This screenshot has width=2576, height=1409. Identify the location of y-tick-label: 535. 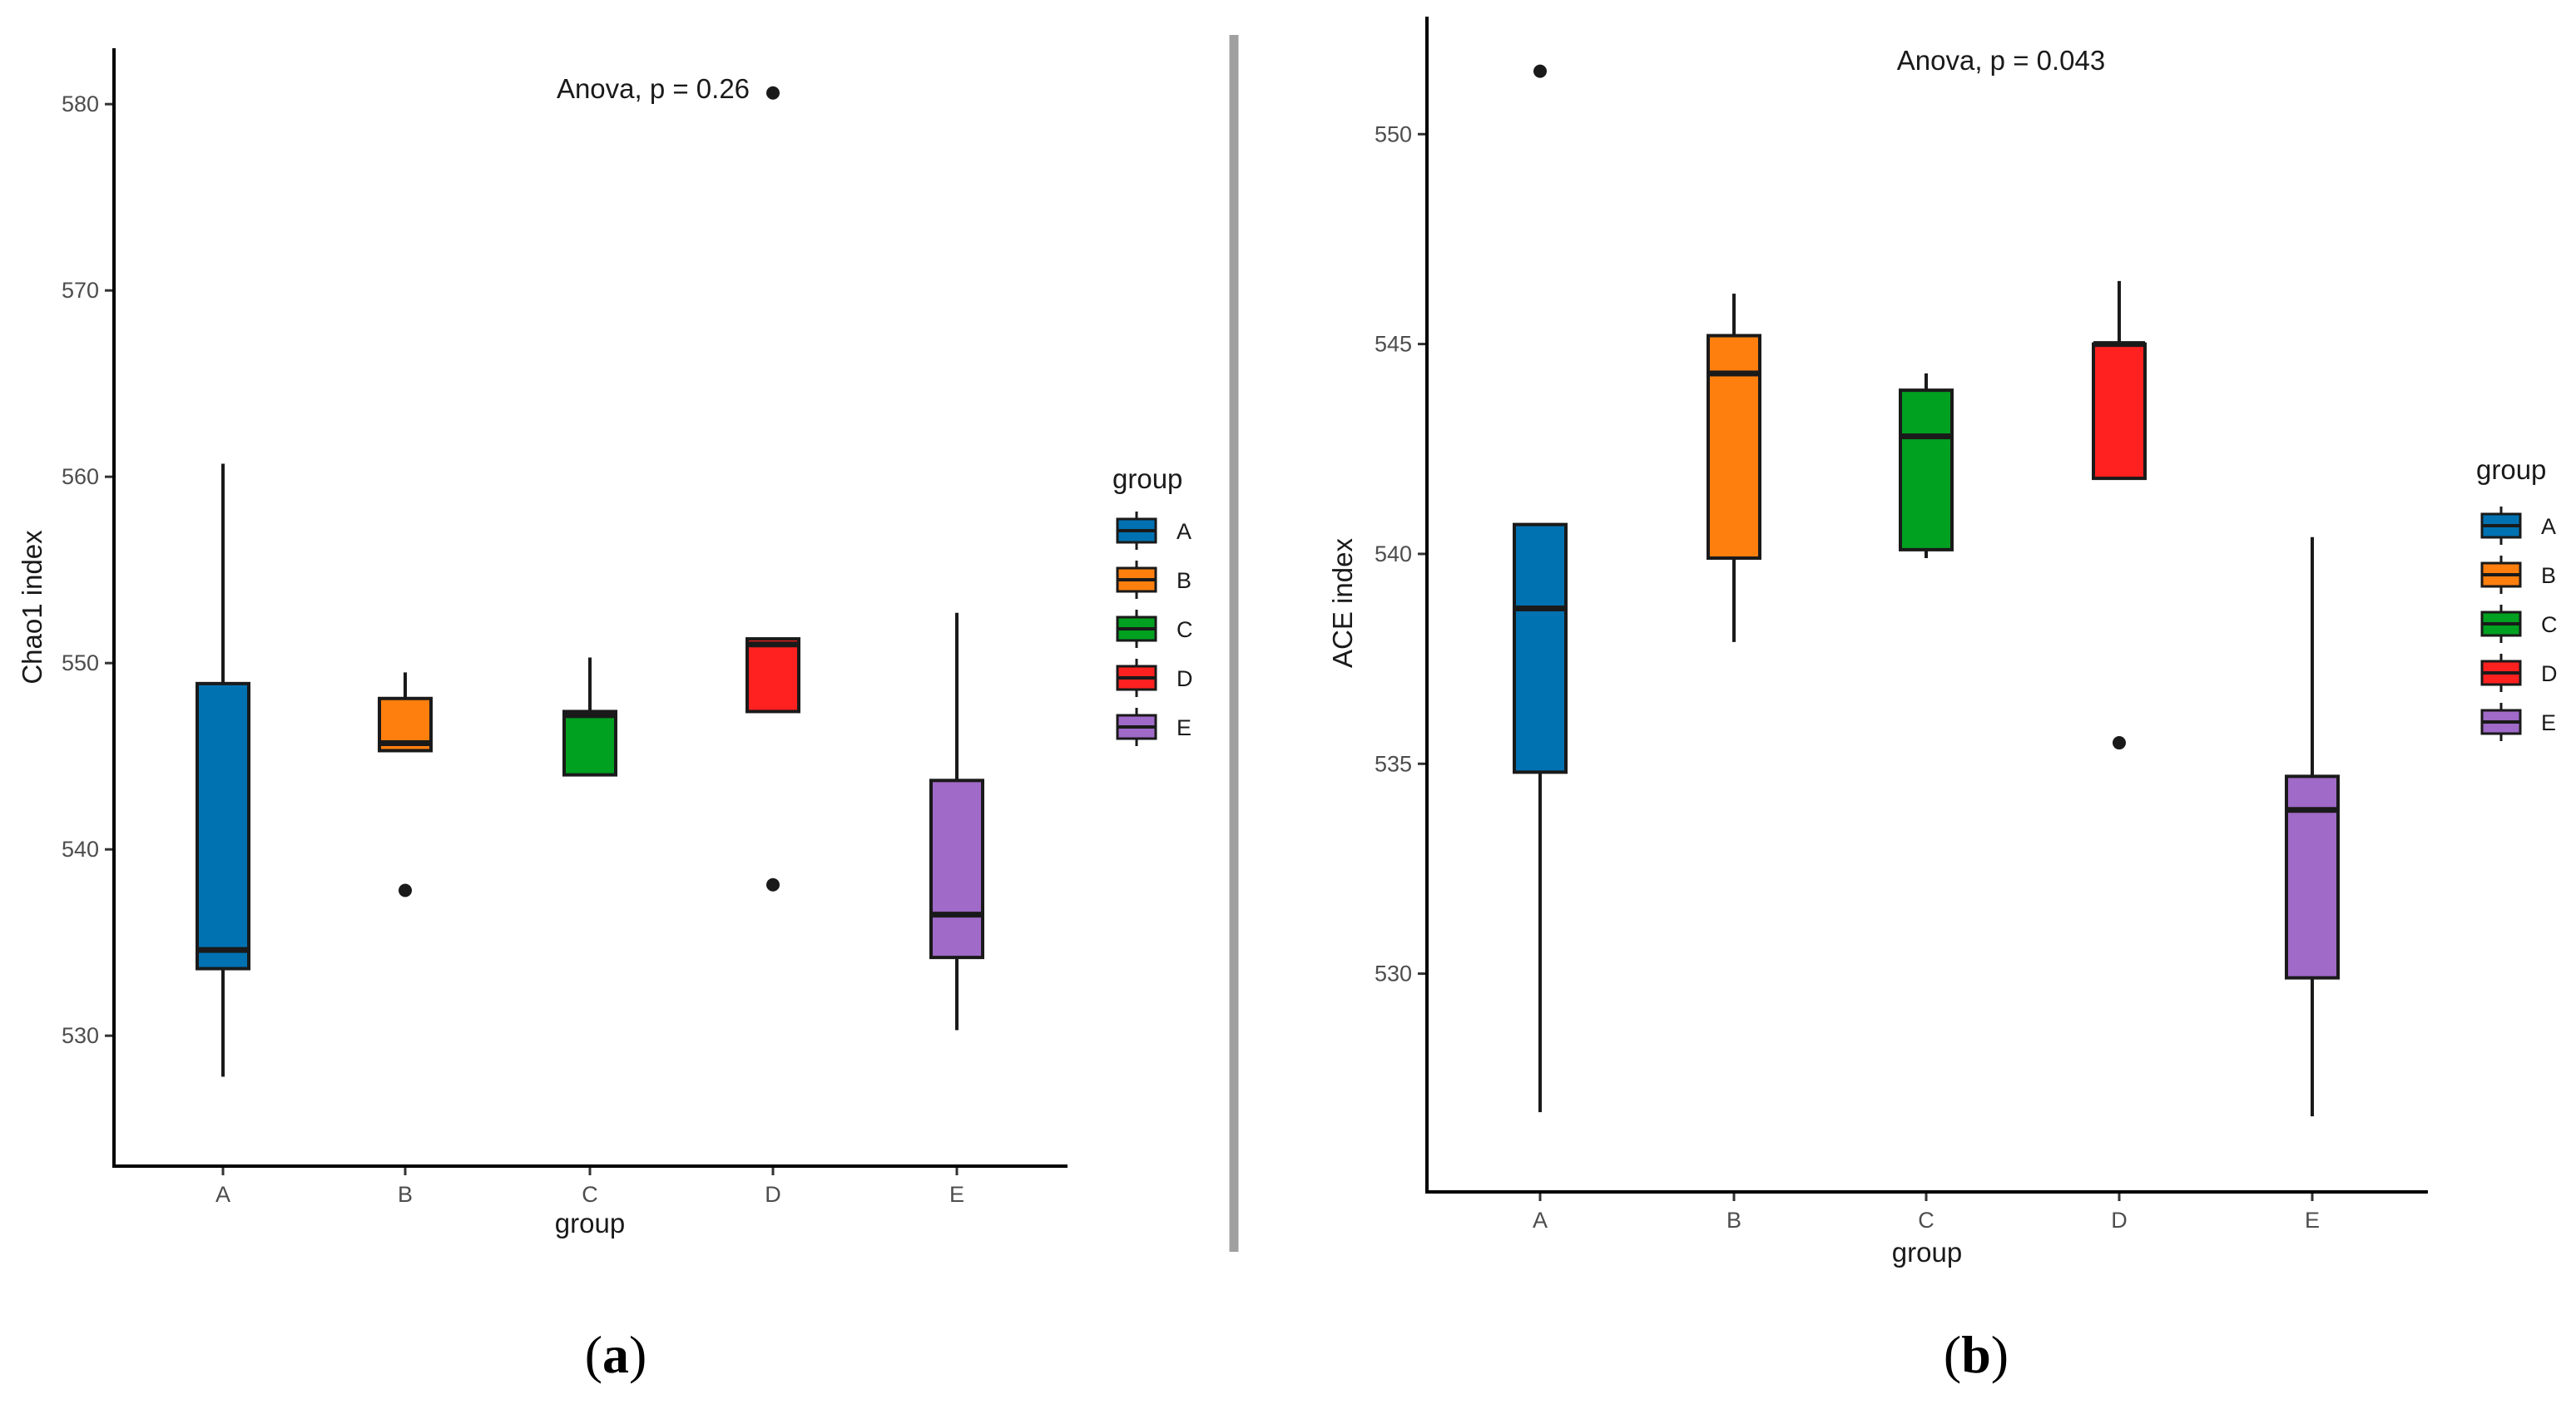
(1393, 764).